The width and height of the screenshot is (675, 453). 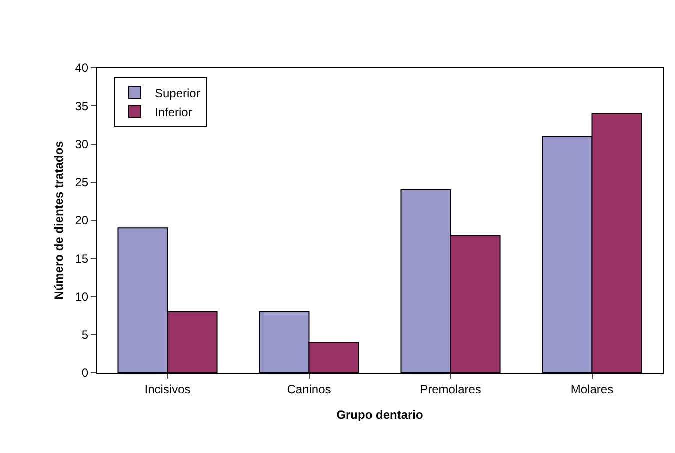 What do you see at coordinates (309, 389) in the screenshot?
I see `x-tick-label: Caninos` at bounding box center [309, 389].